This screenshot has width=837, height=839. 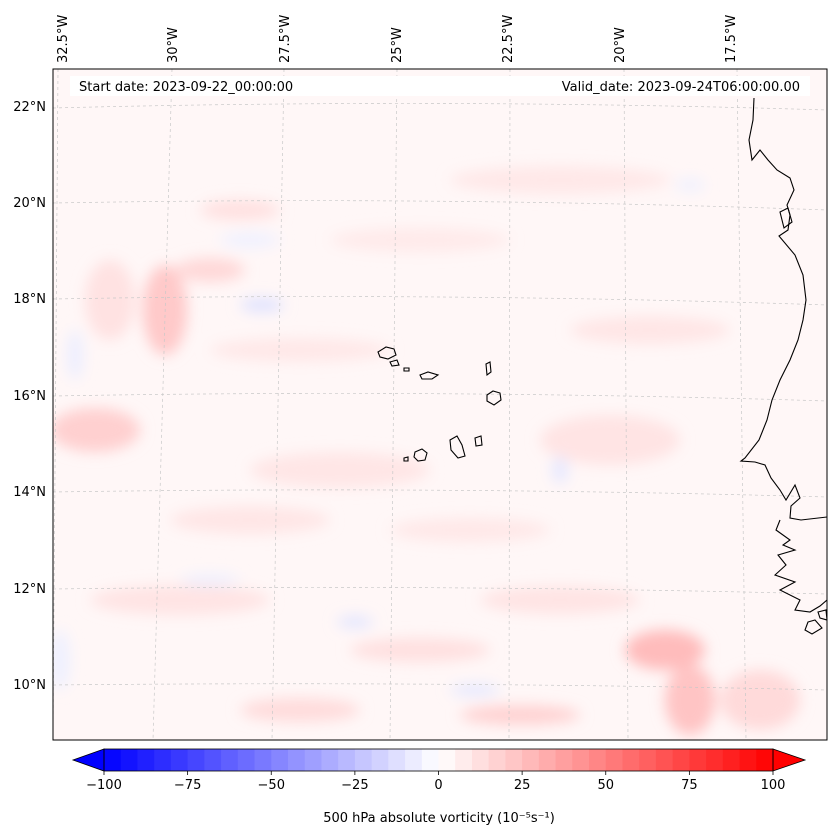 I want to click on meridian-20w, so click(x=626, y=404).